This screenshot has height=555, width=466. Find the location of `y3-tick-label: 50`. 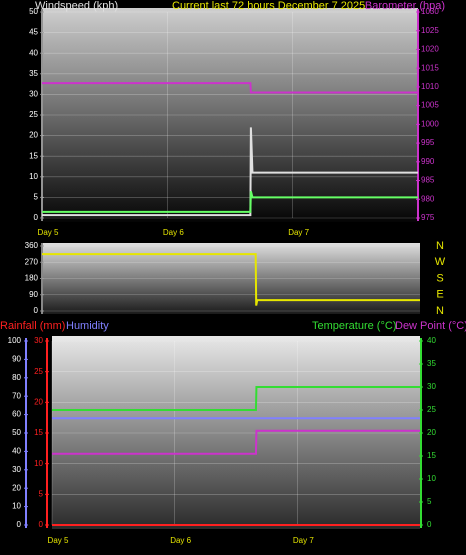

y3-tick-label: 50 is located at coordinates (16, 432).